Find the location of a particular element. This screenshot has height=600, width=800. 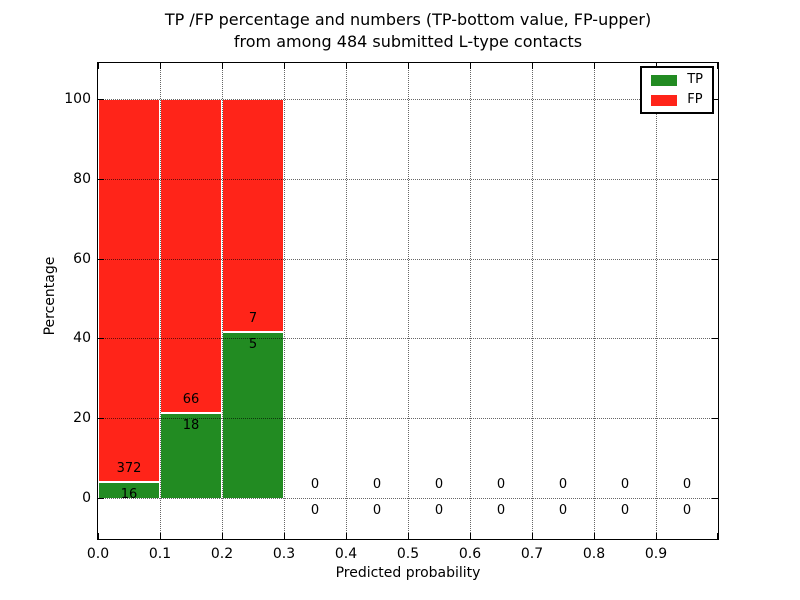

fp-count-label: 7 is located at coordinates (253, 318).